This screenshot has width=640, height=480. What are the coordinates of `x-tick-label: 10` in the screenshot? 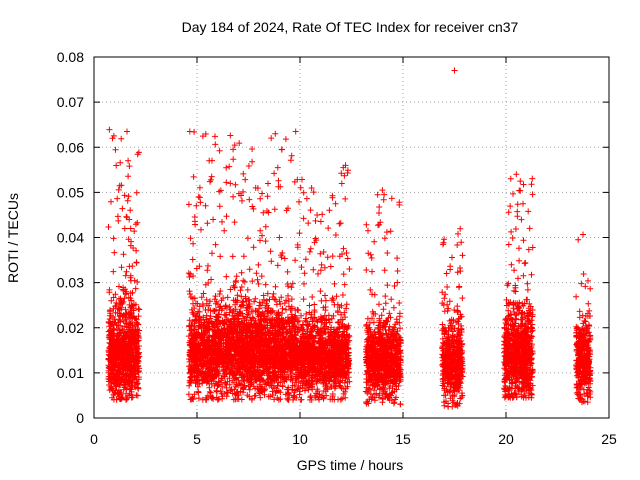 It's located at (300, 439).